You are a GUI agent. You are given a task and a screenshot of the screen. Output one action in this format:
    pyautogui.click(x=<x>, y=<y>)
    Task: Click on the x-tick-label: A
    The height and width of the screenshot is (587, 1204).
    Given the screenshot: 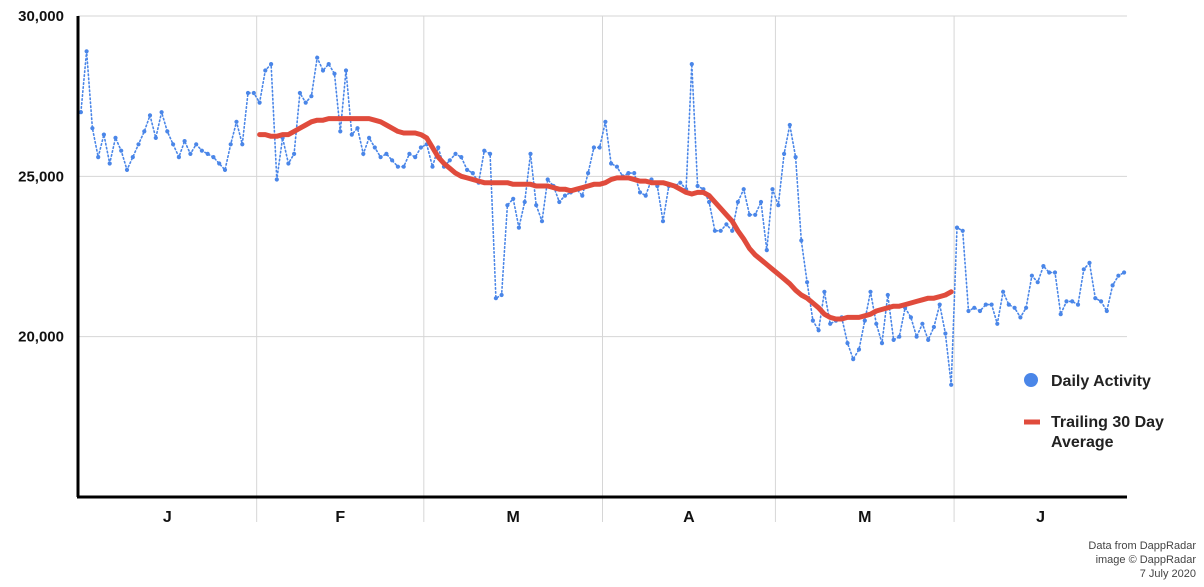 What is the action you would take?
    pyautogui.click(x=689, y=517)
    